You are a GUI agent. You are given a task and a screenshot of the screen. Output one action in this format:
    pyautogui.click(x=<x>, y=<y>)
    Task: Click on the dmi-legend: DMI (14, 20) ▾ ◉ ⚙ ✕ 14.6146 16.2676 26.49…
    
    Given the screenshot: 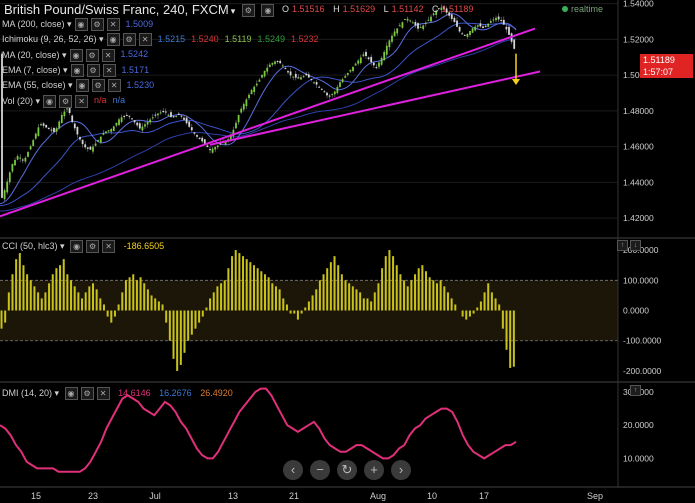 What is the action you would take?
    pyautogui.click(x=117, y=393)
    